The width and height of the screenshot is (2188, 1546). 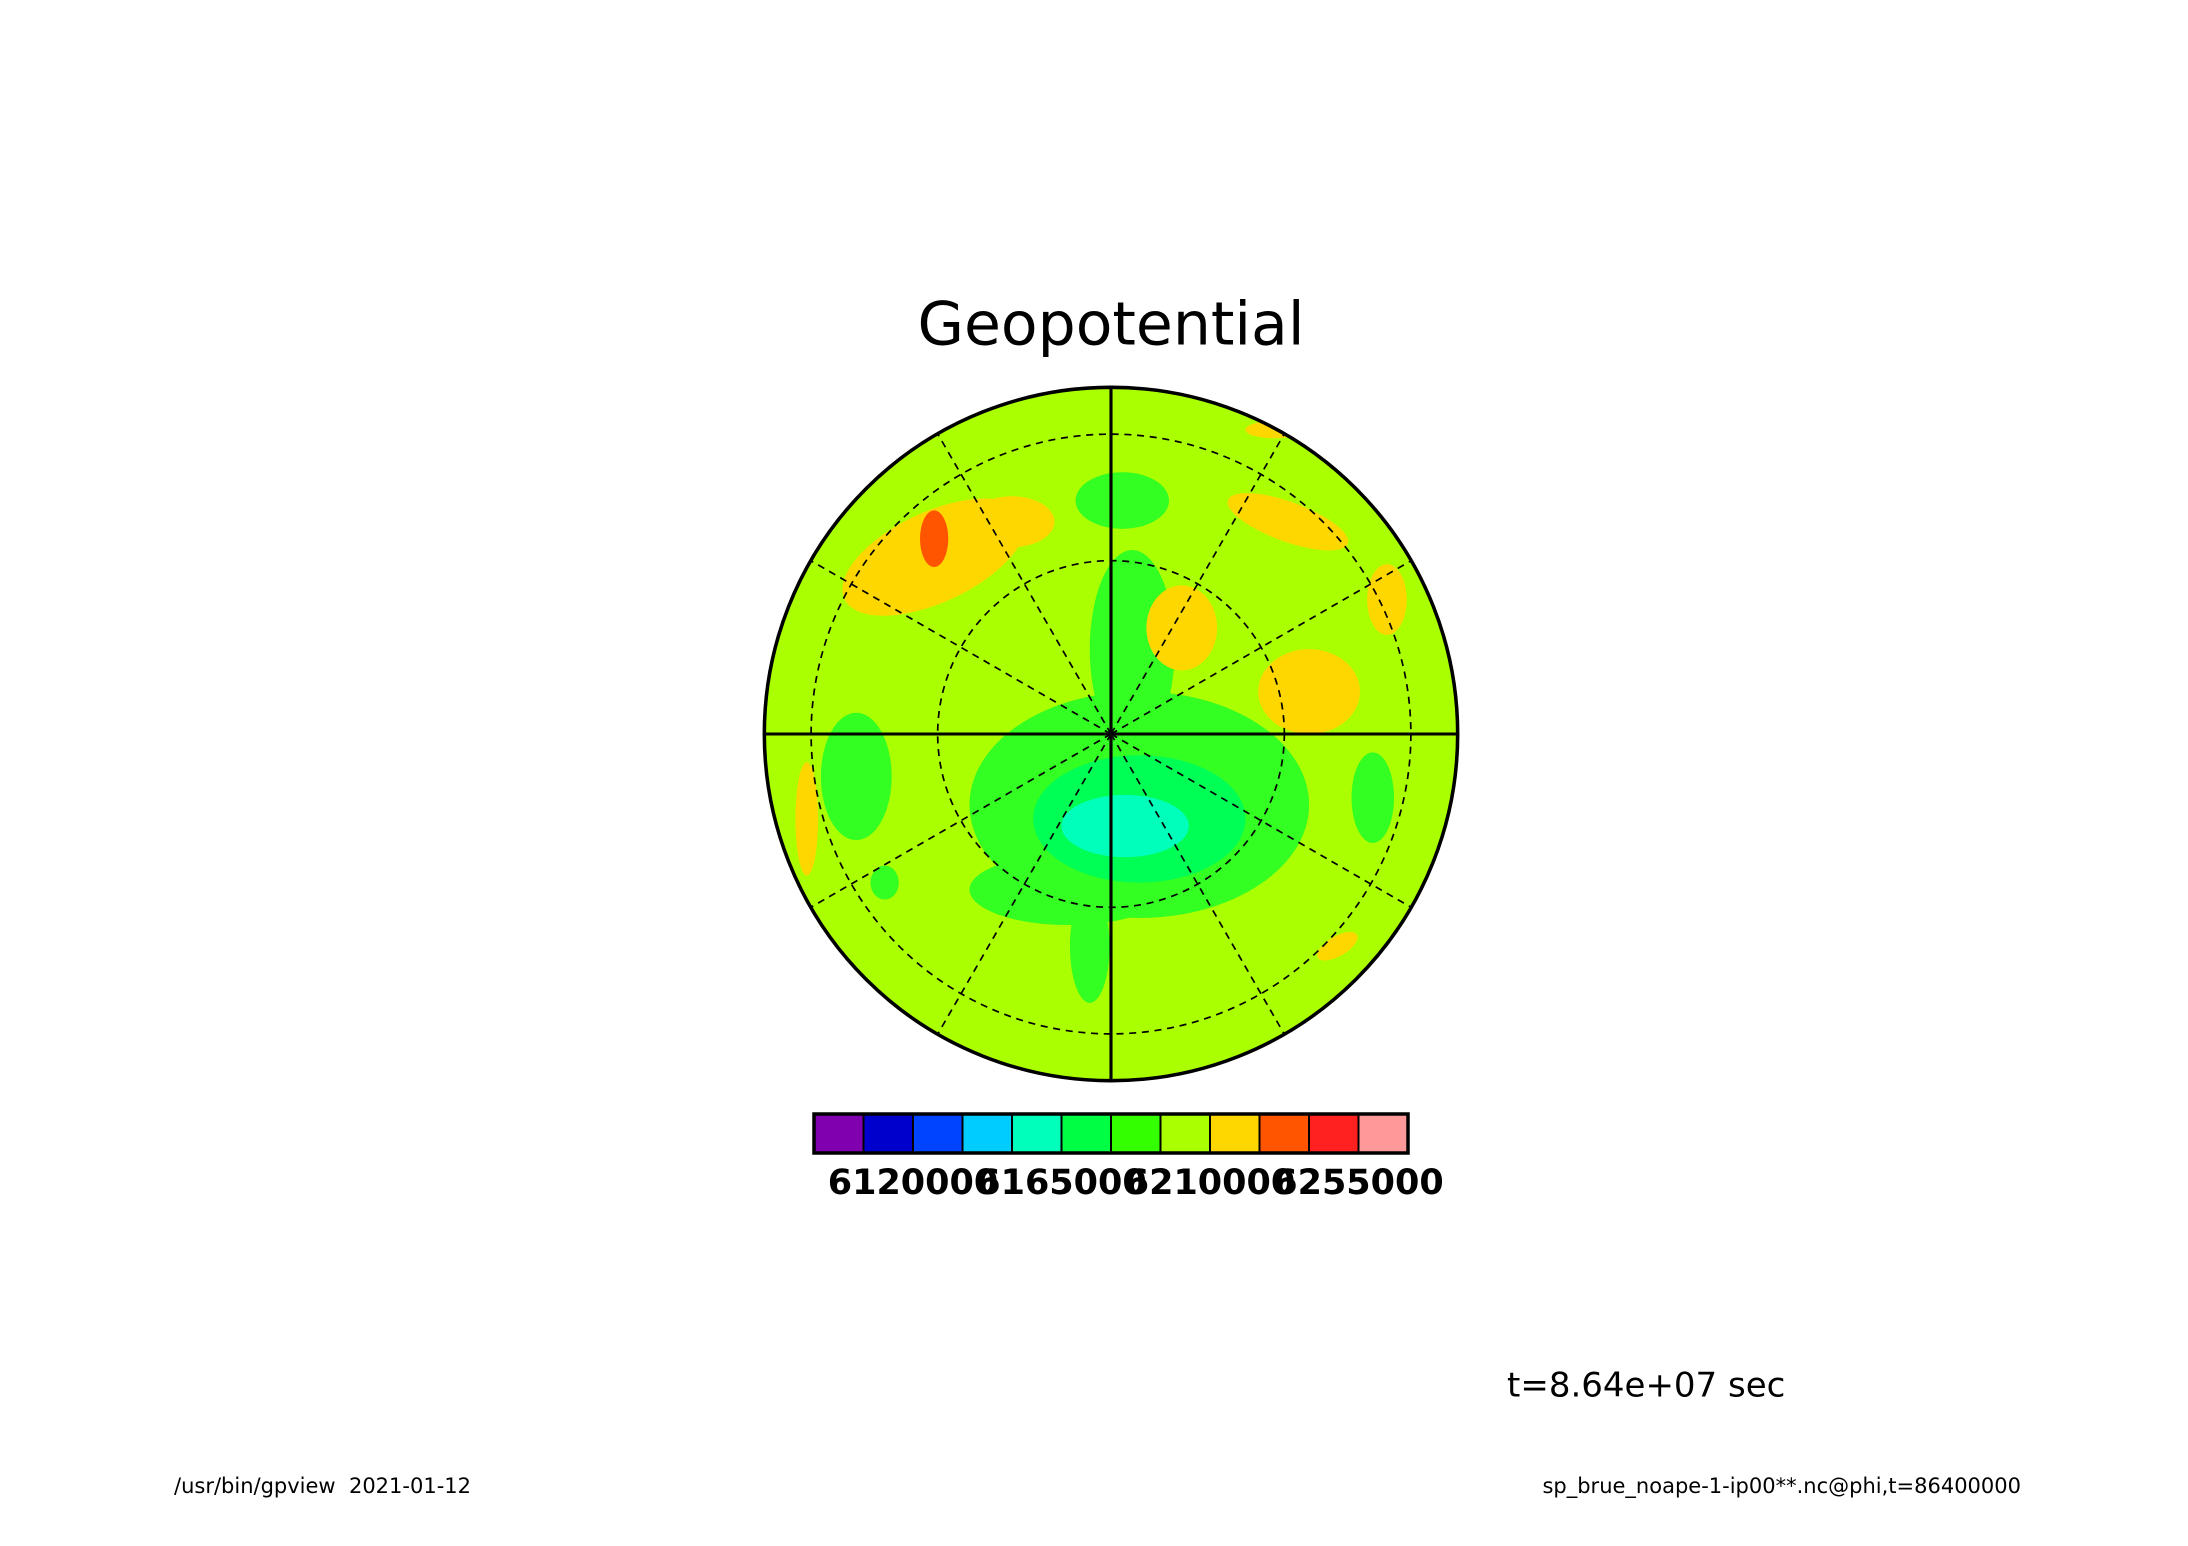 I want to click on footer-right: sp_brue_noape-1-ip00**.nc@phi,t=86400000, so click(x=1781, y=1486).